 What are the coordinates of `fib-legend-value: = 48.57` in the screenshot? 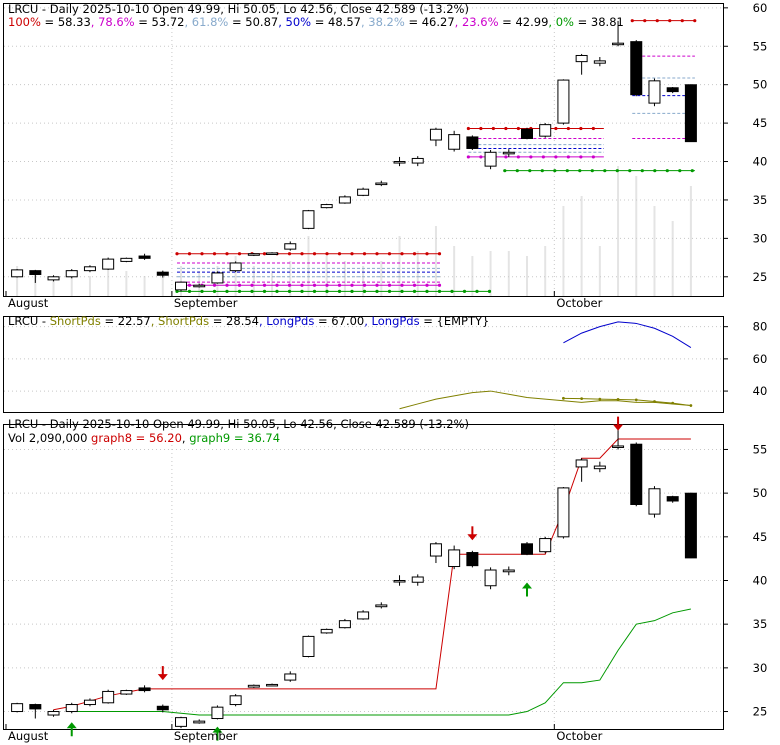 It's located at (336, 22).